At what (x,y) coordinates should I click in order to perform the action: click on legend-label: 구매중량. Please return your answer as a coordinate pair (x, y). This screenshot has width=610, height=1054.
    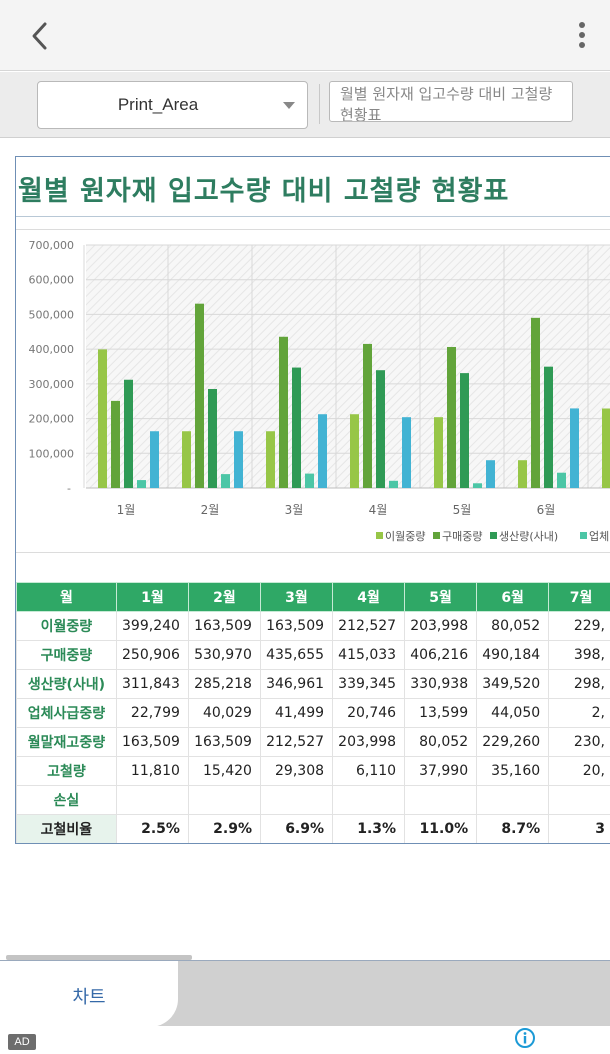
    Looking at the image, I should click on (462, 536).